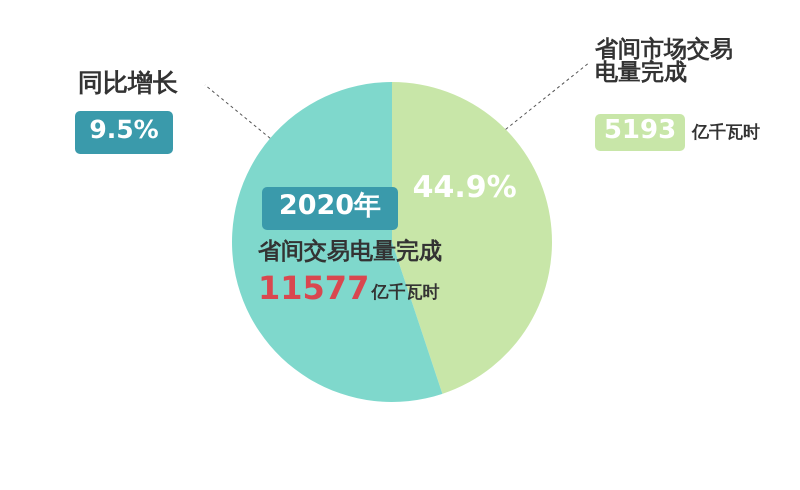 The image size is (800, 490). Describe the element at coordinates (330, 205) in the screenshot. I see `text: 2020年` at that location.